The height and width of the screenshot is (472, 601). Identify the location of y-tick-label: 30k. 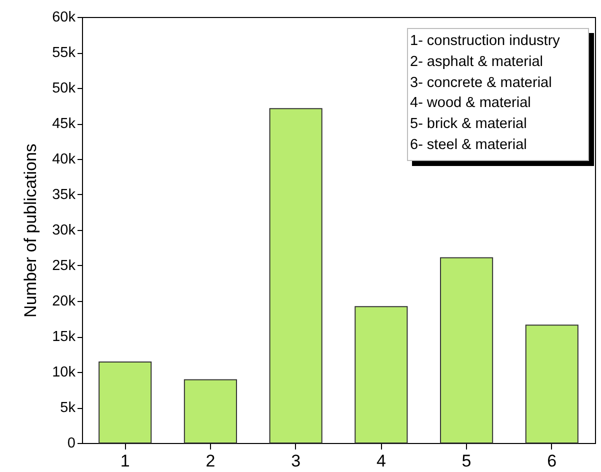
(64, 230).